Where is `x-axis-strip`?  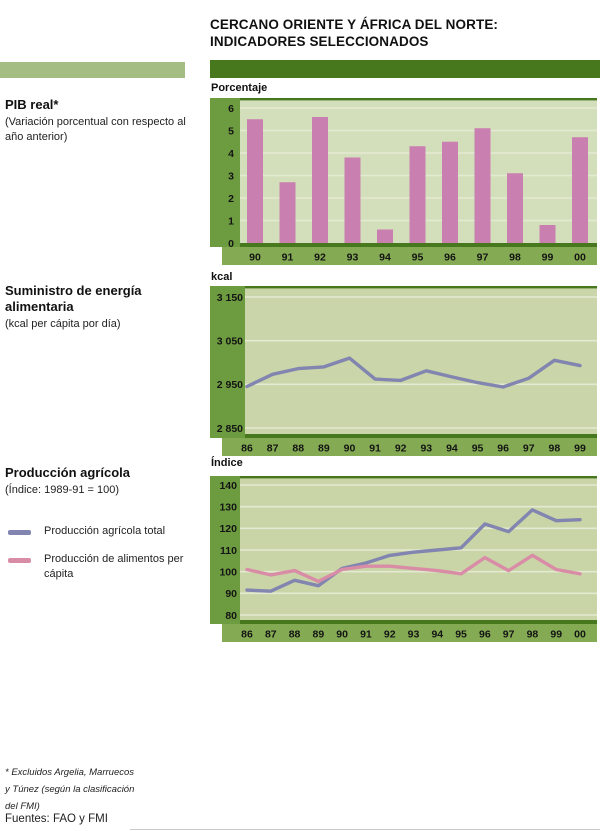
x-axis-strip is located at coordinates (409, 447).